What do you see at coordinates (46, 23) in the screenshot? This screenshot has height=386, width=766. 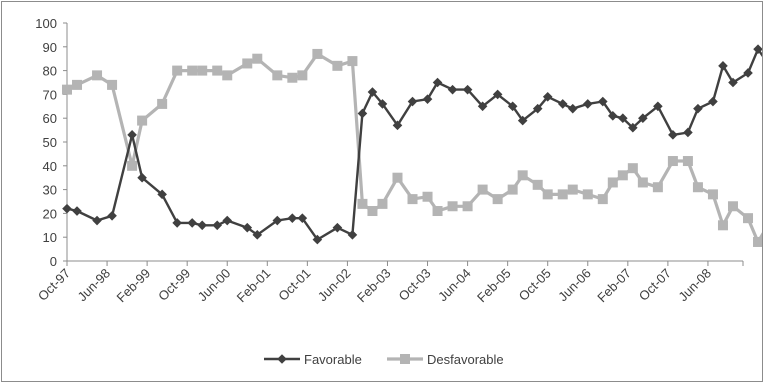 I see `y-tick-label: 100` at bounding box center [46, 23].